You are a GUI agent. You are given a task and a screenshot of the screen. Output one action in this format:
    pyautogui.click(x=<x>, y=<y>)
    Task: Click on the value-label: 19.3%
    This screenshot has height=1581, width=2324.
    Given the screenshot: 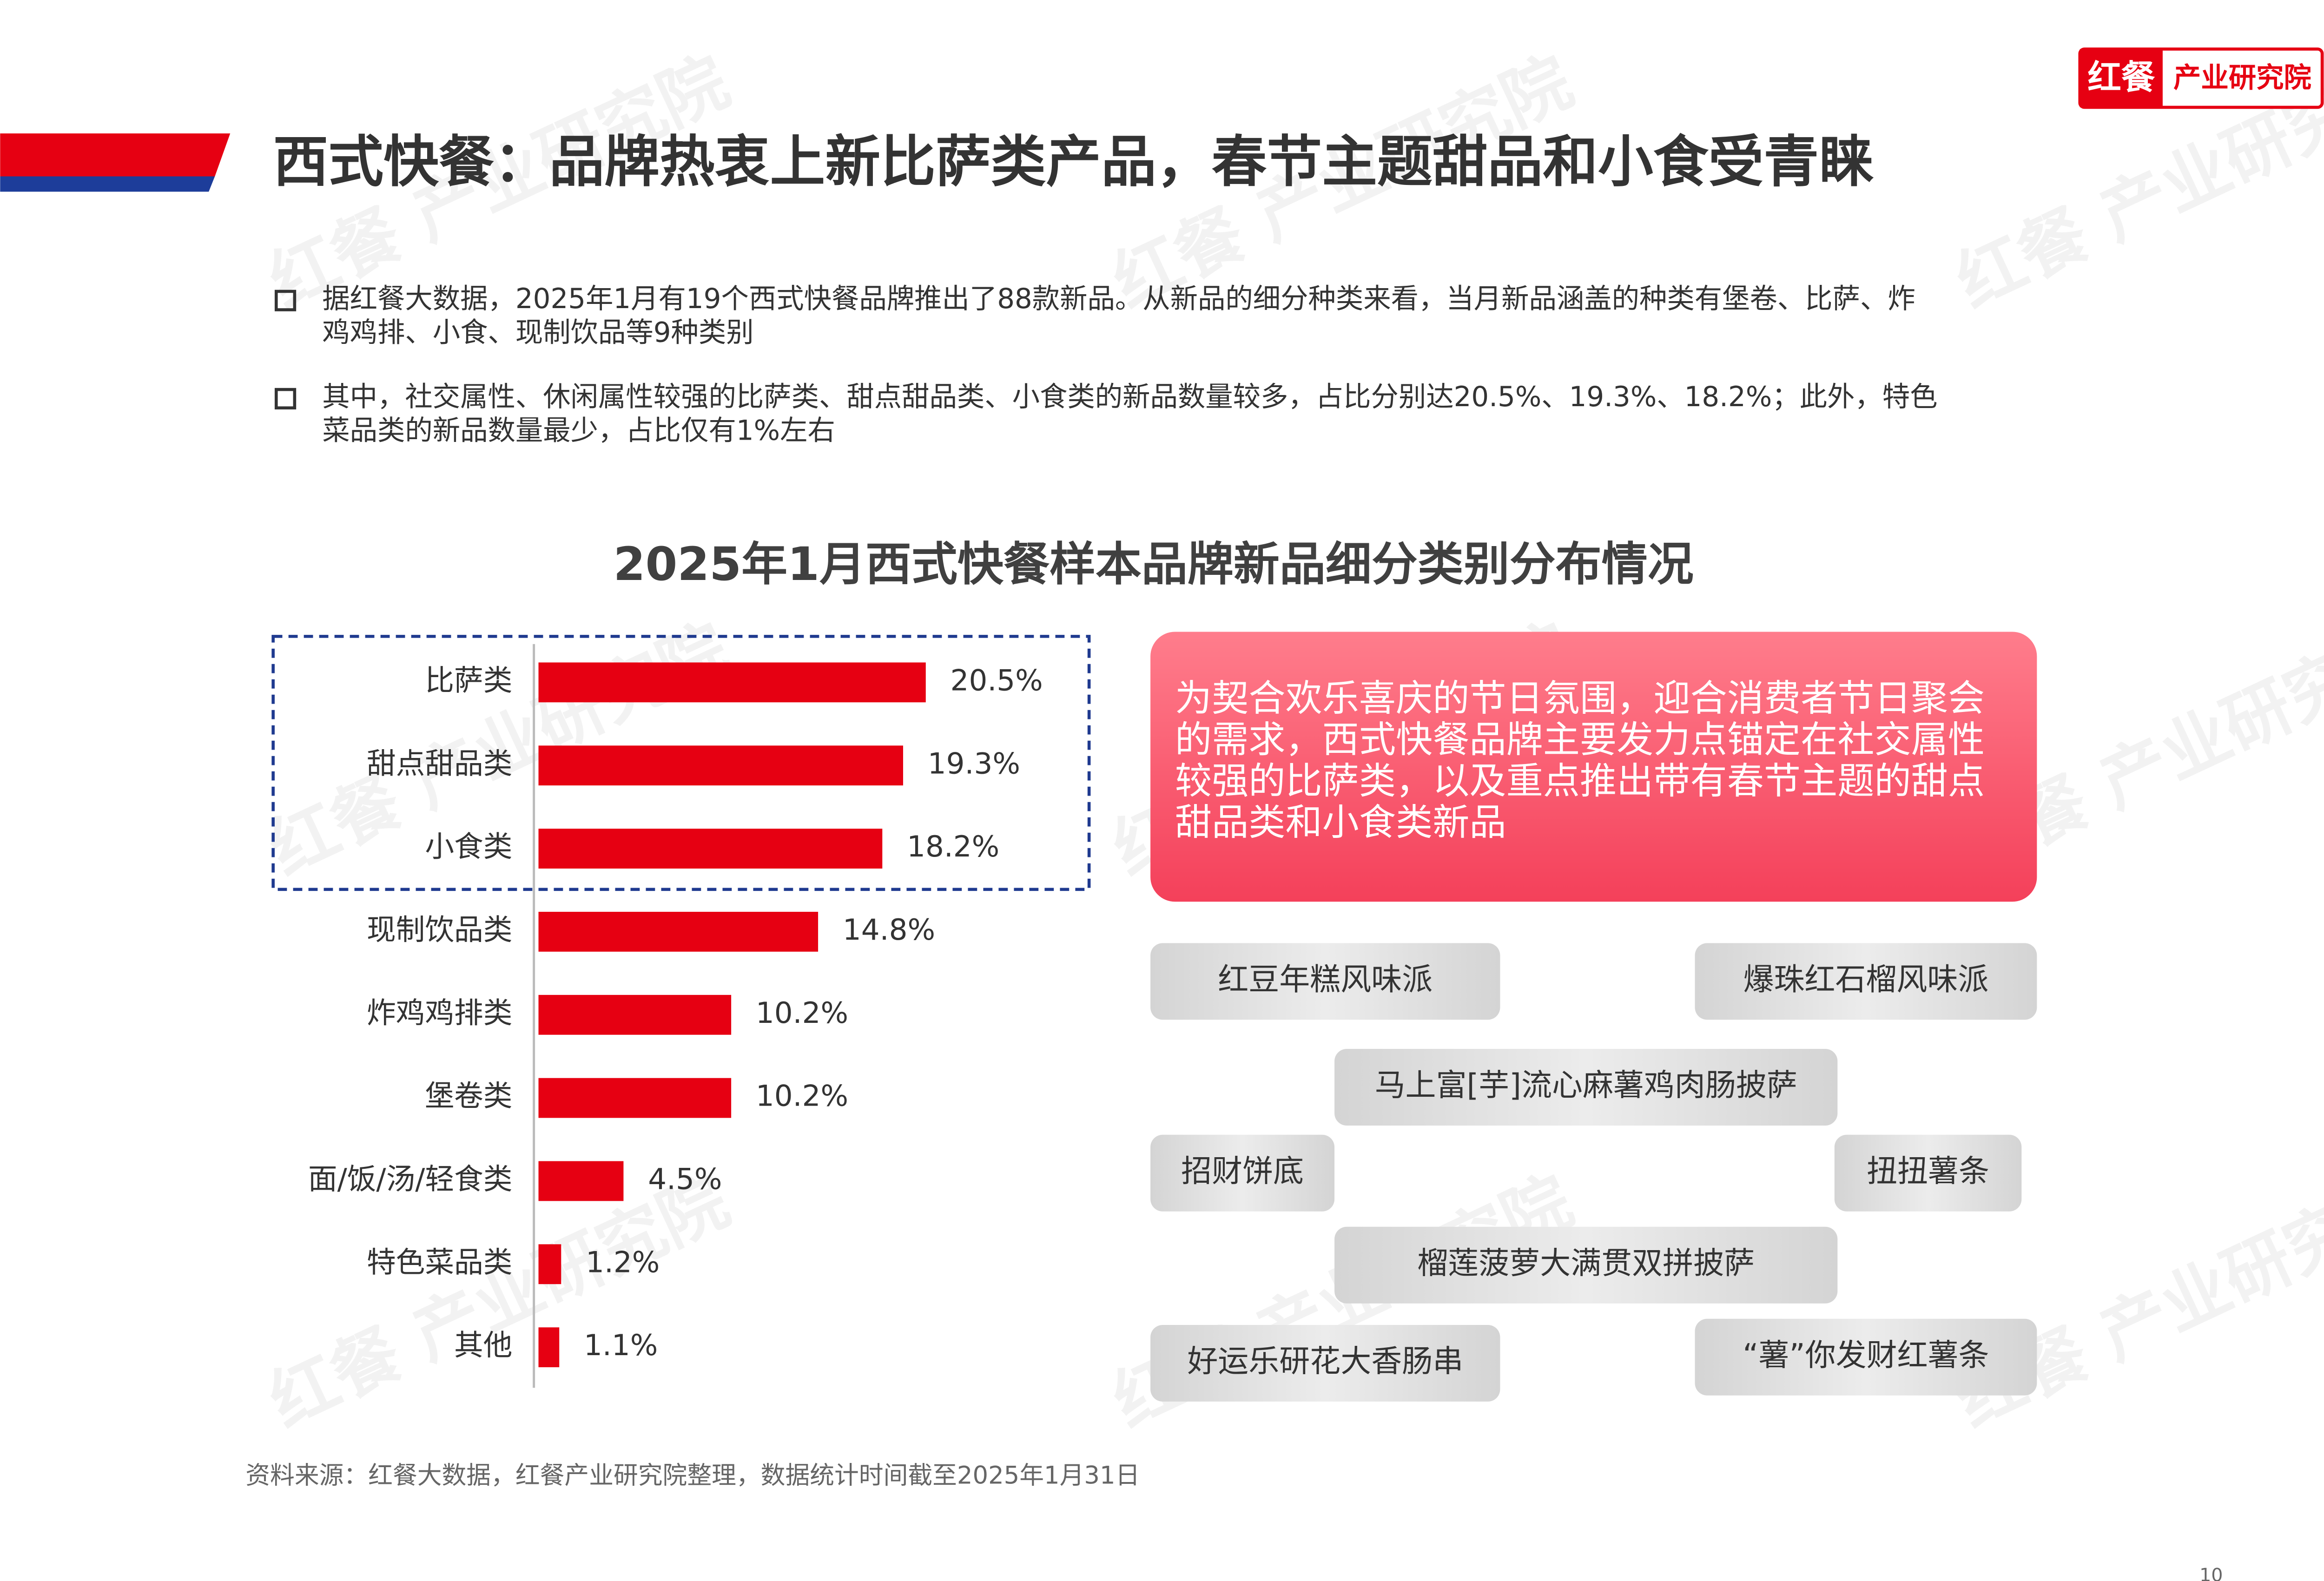 What is the action you would take?
    pyautogui.click(x=974, y=763)
    